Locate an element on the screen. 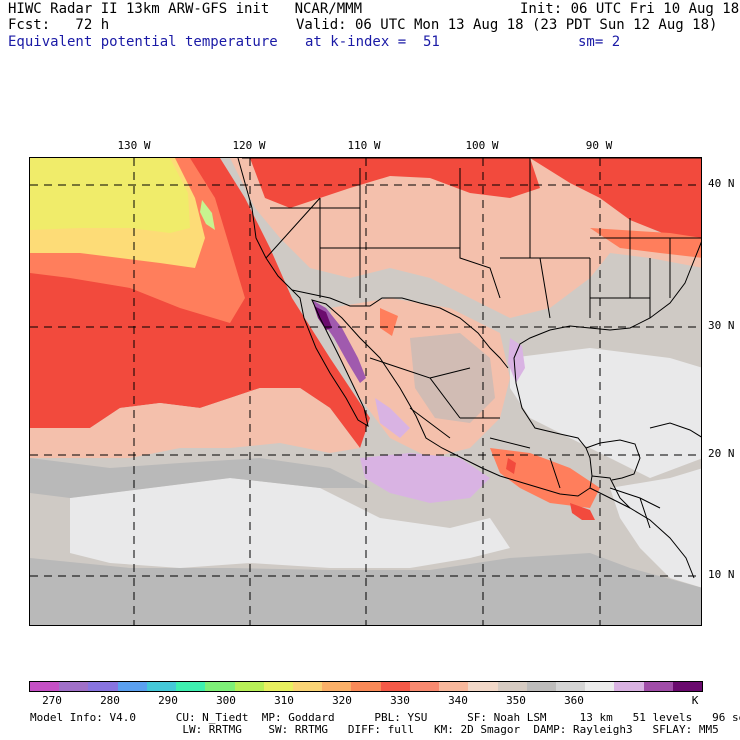  pacific-yellow-core is located at coordinates (110, 195).